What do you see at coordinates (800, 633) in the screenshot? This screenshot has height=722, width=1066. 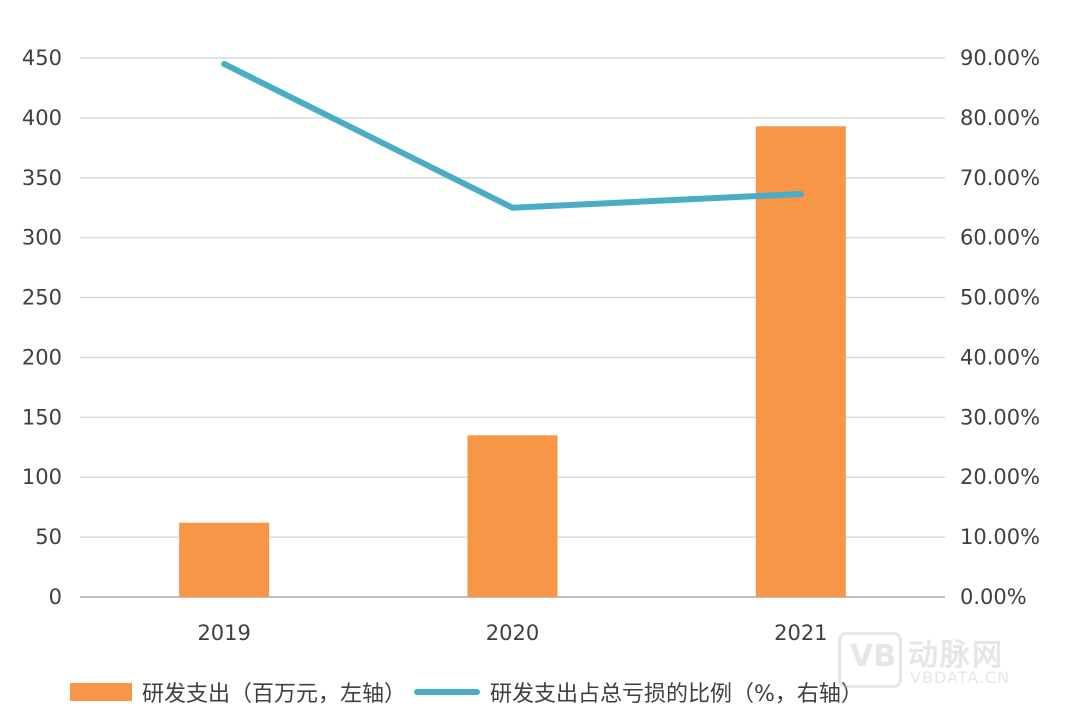 I see `x-tick-label: 2021` at bounding box center [800, 633].